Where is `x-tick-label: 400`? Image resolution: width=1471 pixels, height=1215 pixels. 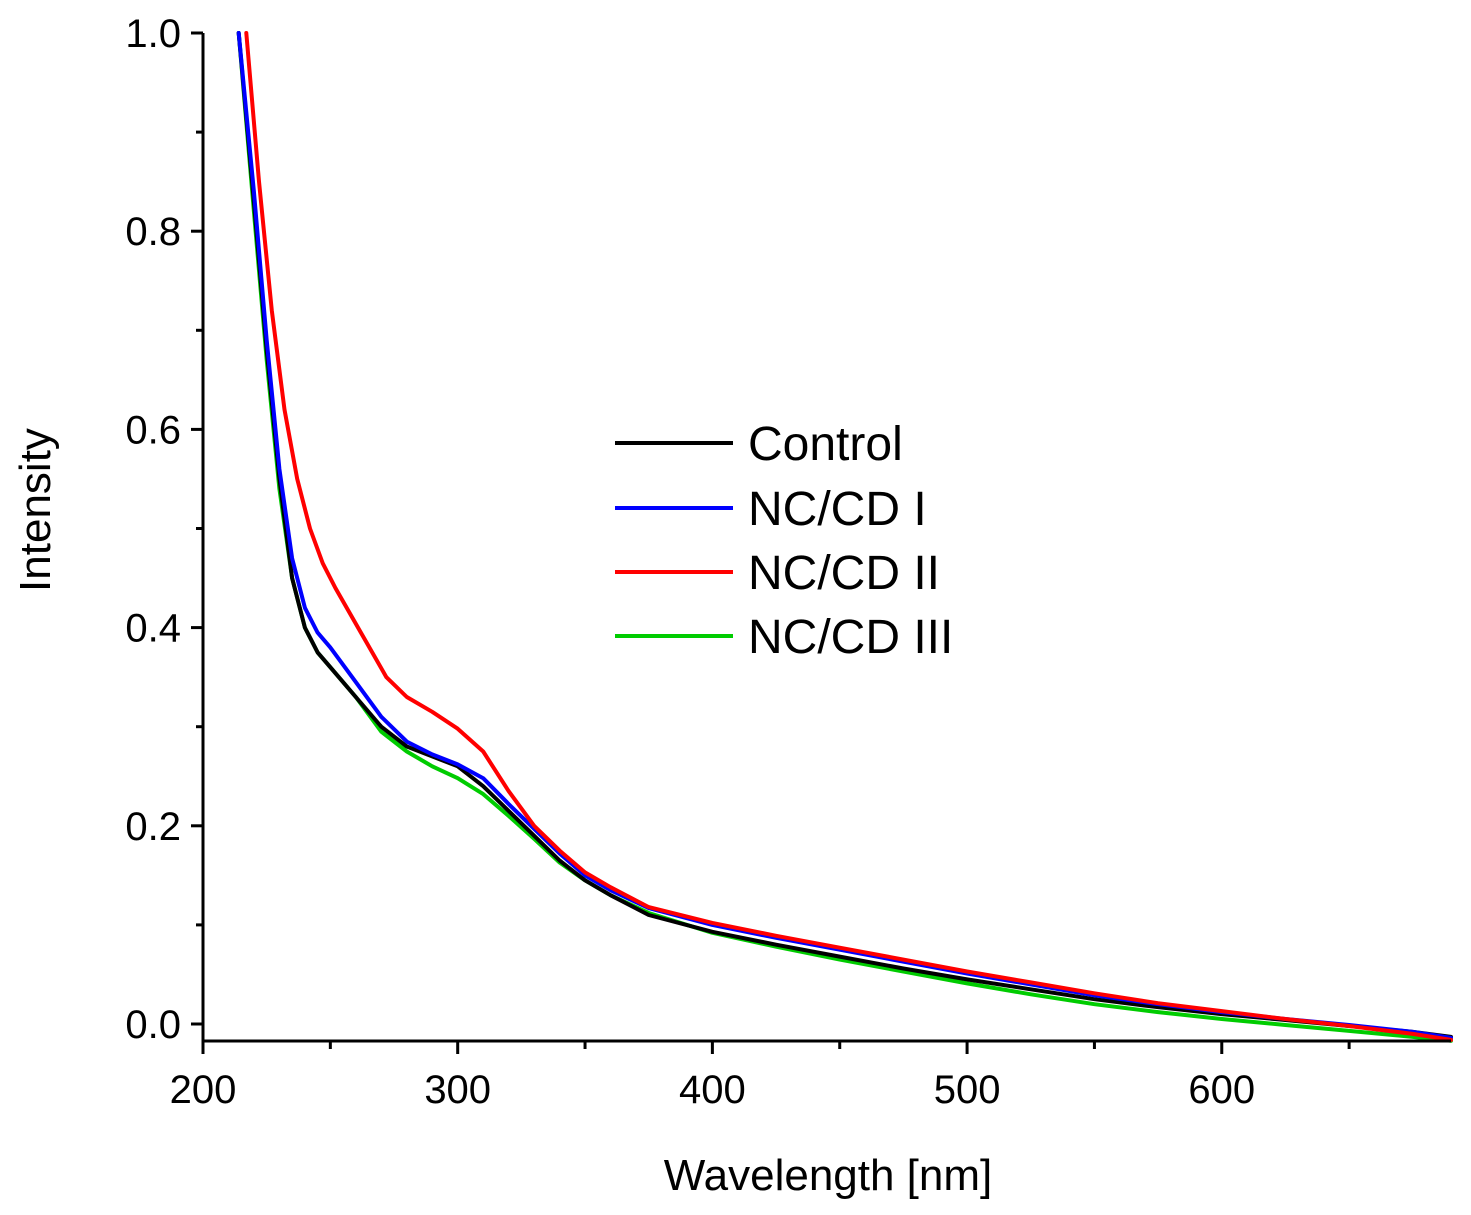
x-tick-label: 400 is located at coordinates (712, 1090).